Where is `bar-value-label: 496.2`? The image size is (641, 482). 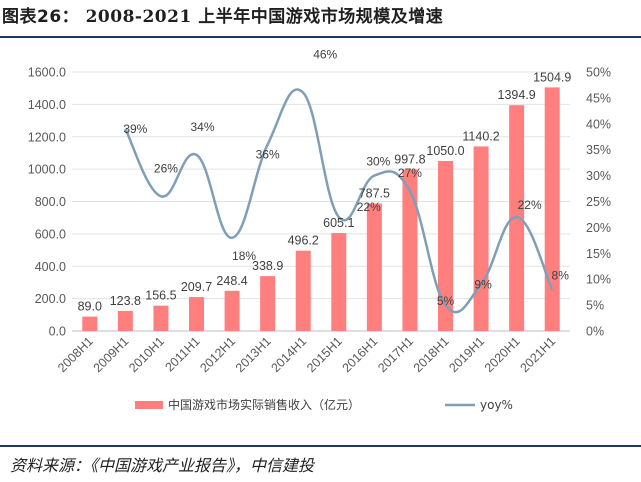 bar-value-label: 496.2 is located at coordinates (303, 241).